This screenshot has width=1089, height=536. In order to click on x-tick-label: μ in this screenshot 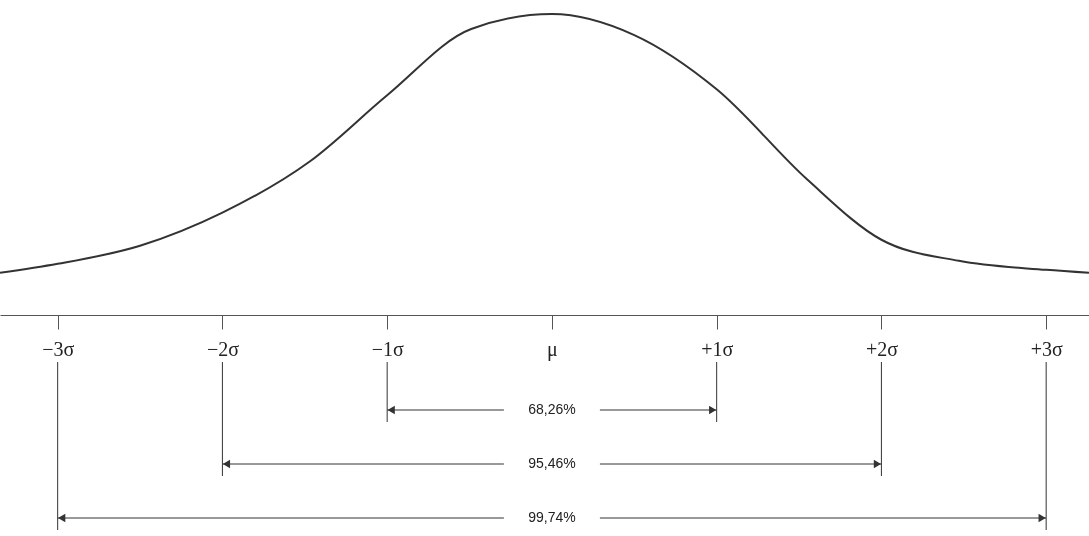, I will do `click(552, 349)`.